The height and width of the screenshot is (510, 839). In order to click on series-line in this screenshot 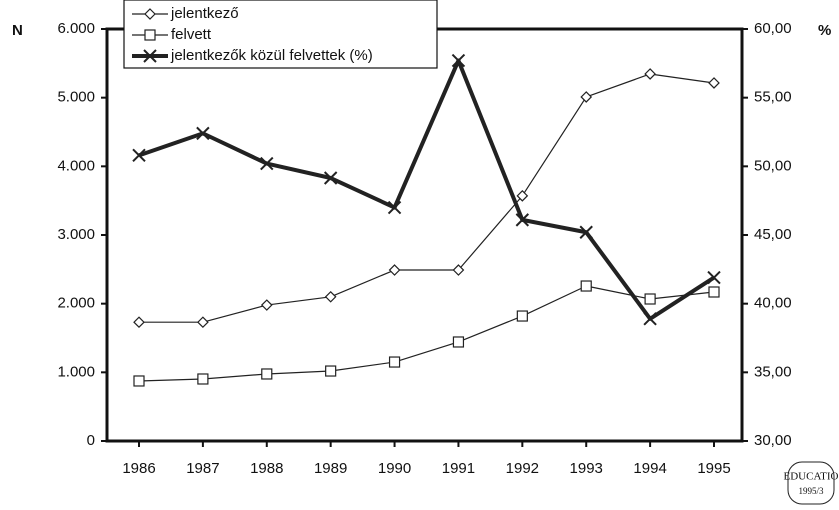, I will do `click(426, 333)`.